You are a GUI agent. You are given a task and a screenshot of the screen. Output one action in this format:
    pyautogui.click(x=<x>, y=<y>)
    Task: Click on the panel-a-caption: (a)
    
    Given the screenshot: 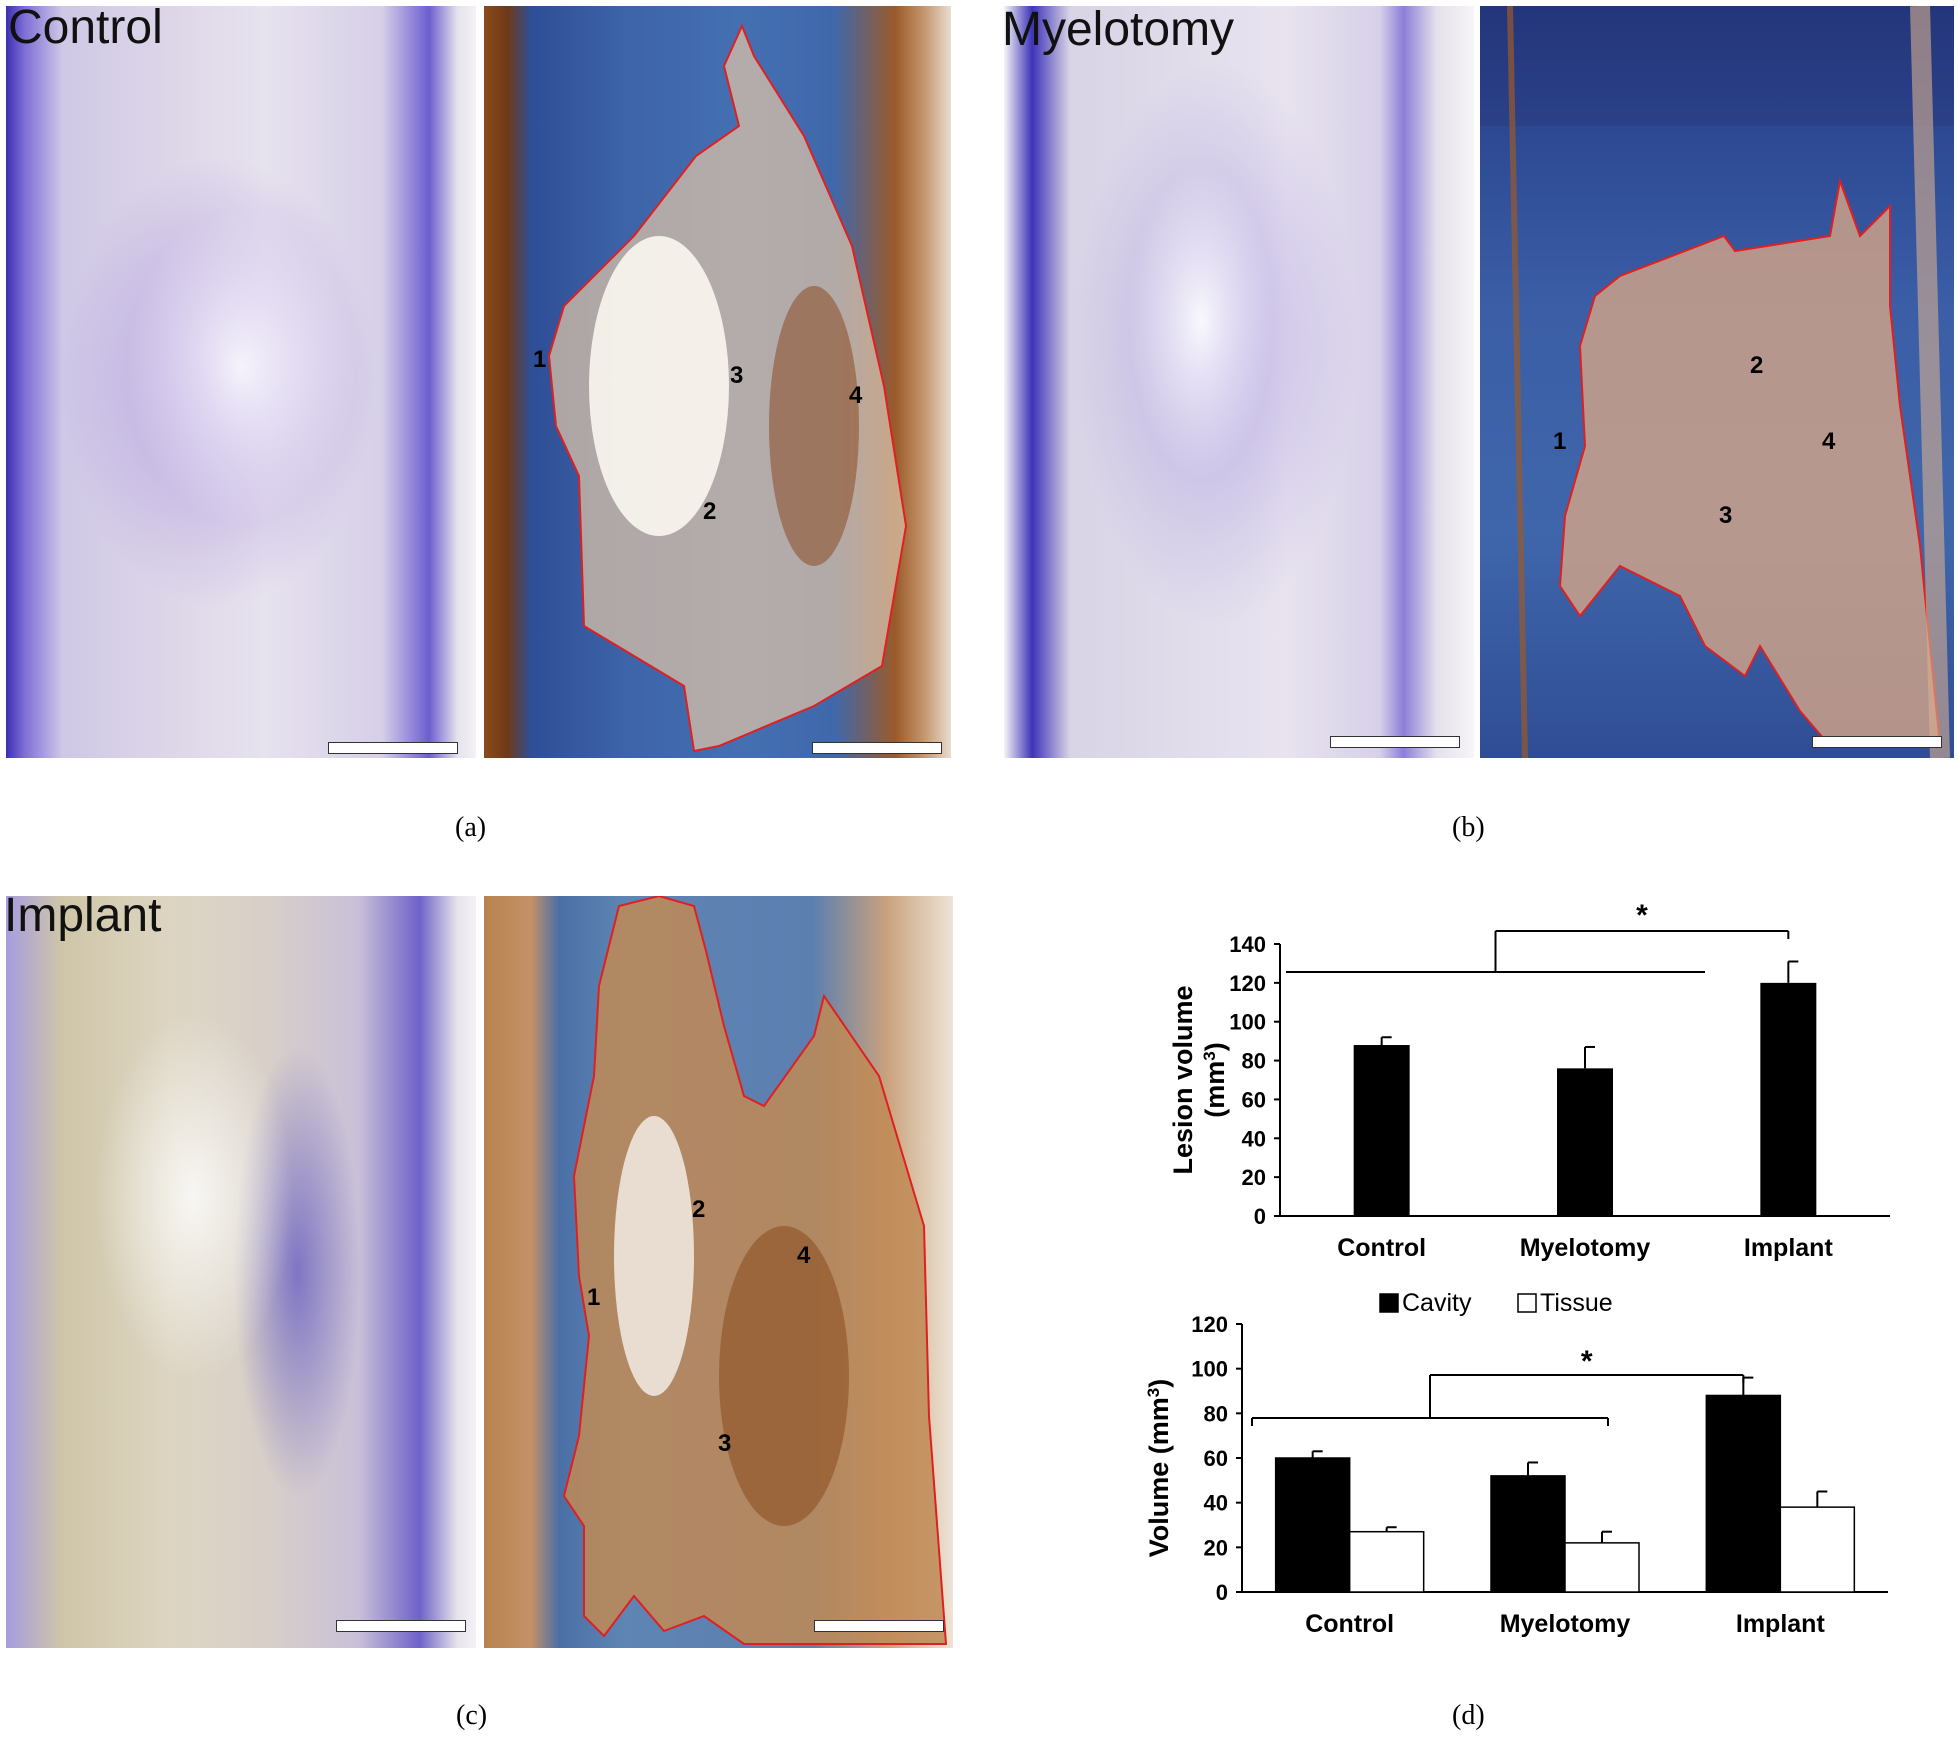 What is the action you would take?
    pyautogui.click(x=471, y=827)
    